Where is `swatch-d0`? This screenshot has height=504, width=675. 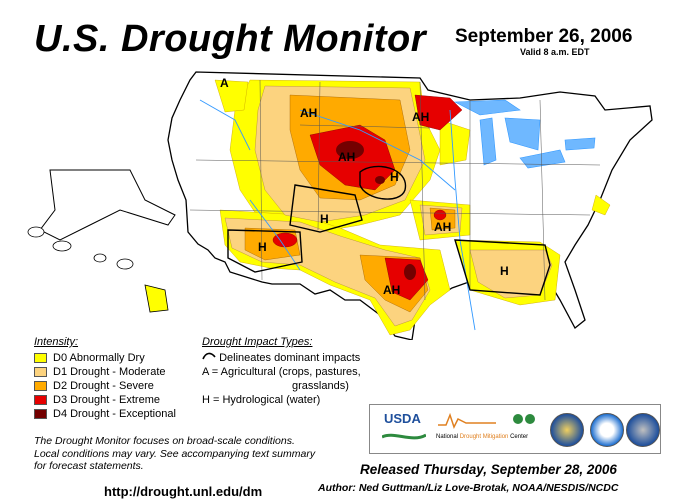
swatch-d0 is located at coordinates (40, 358).